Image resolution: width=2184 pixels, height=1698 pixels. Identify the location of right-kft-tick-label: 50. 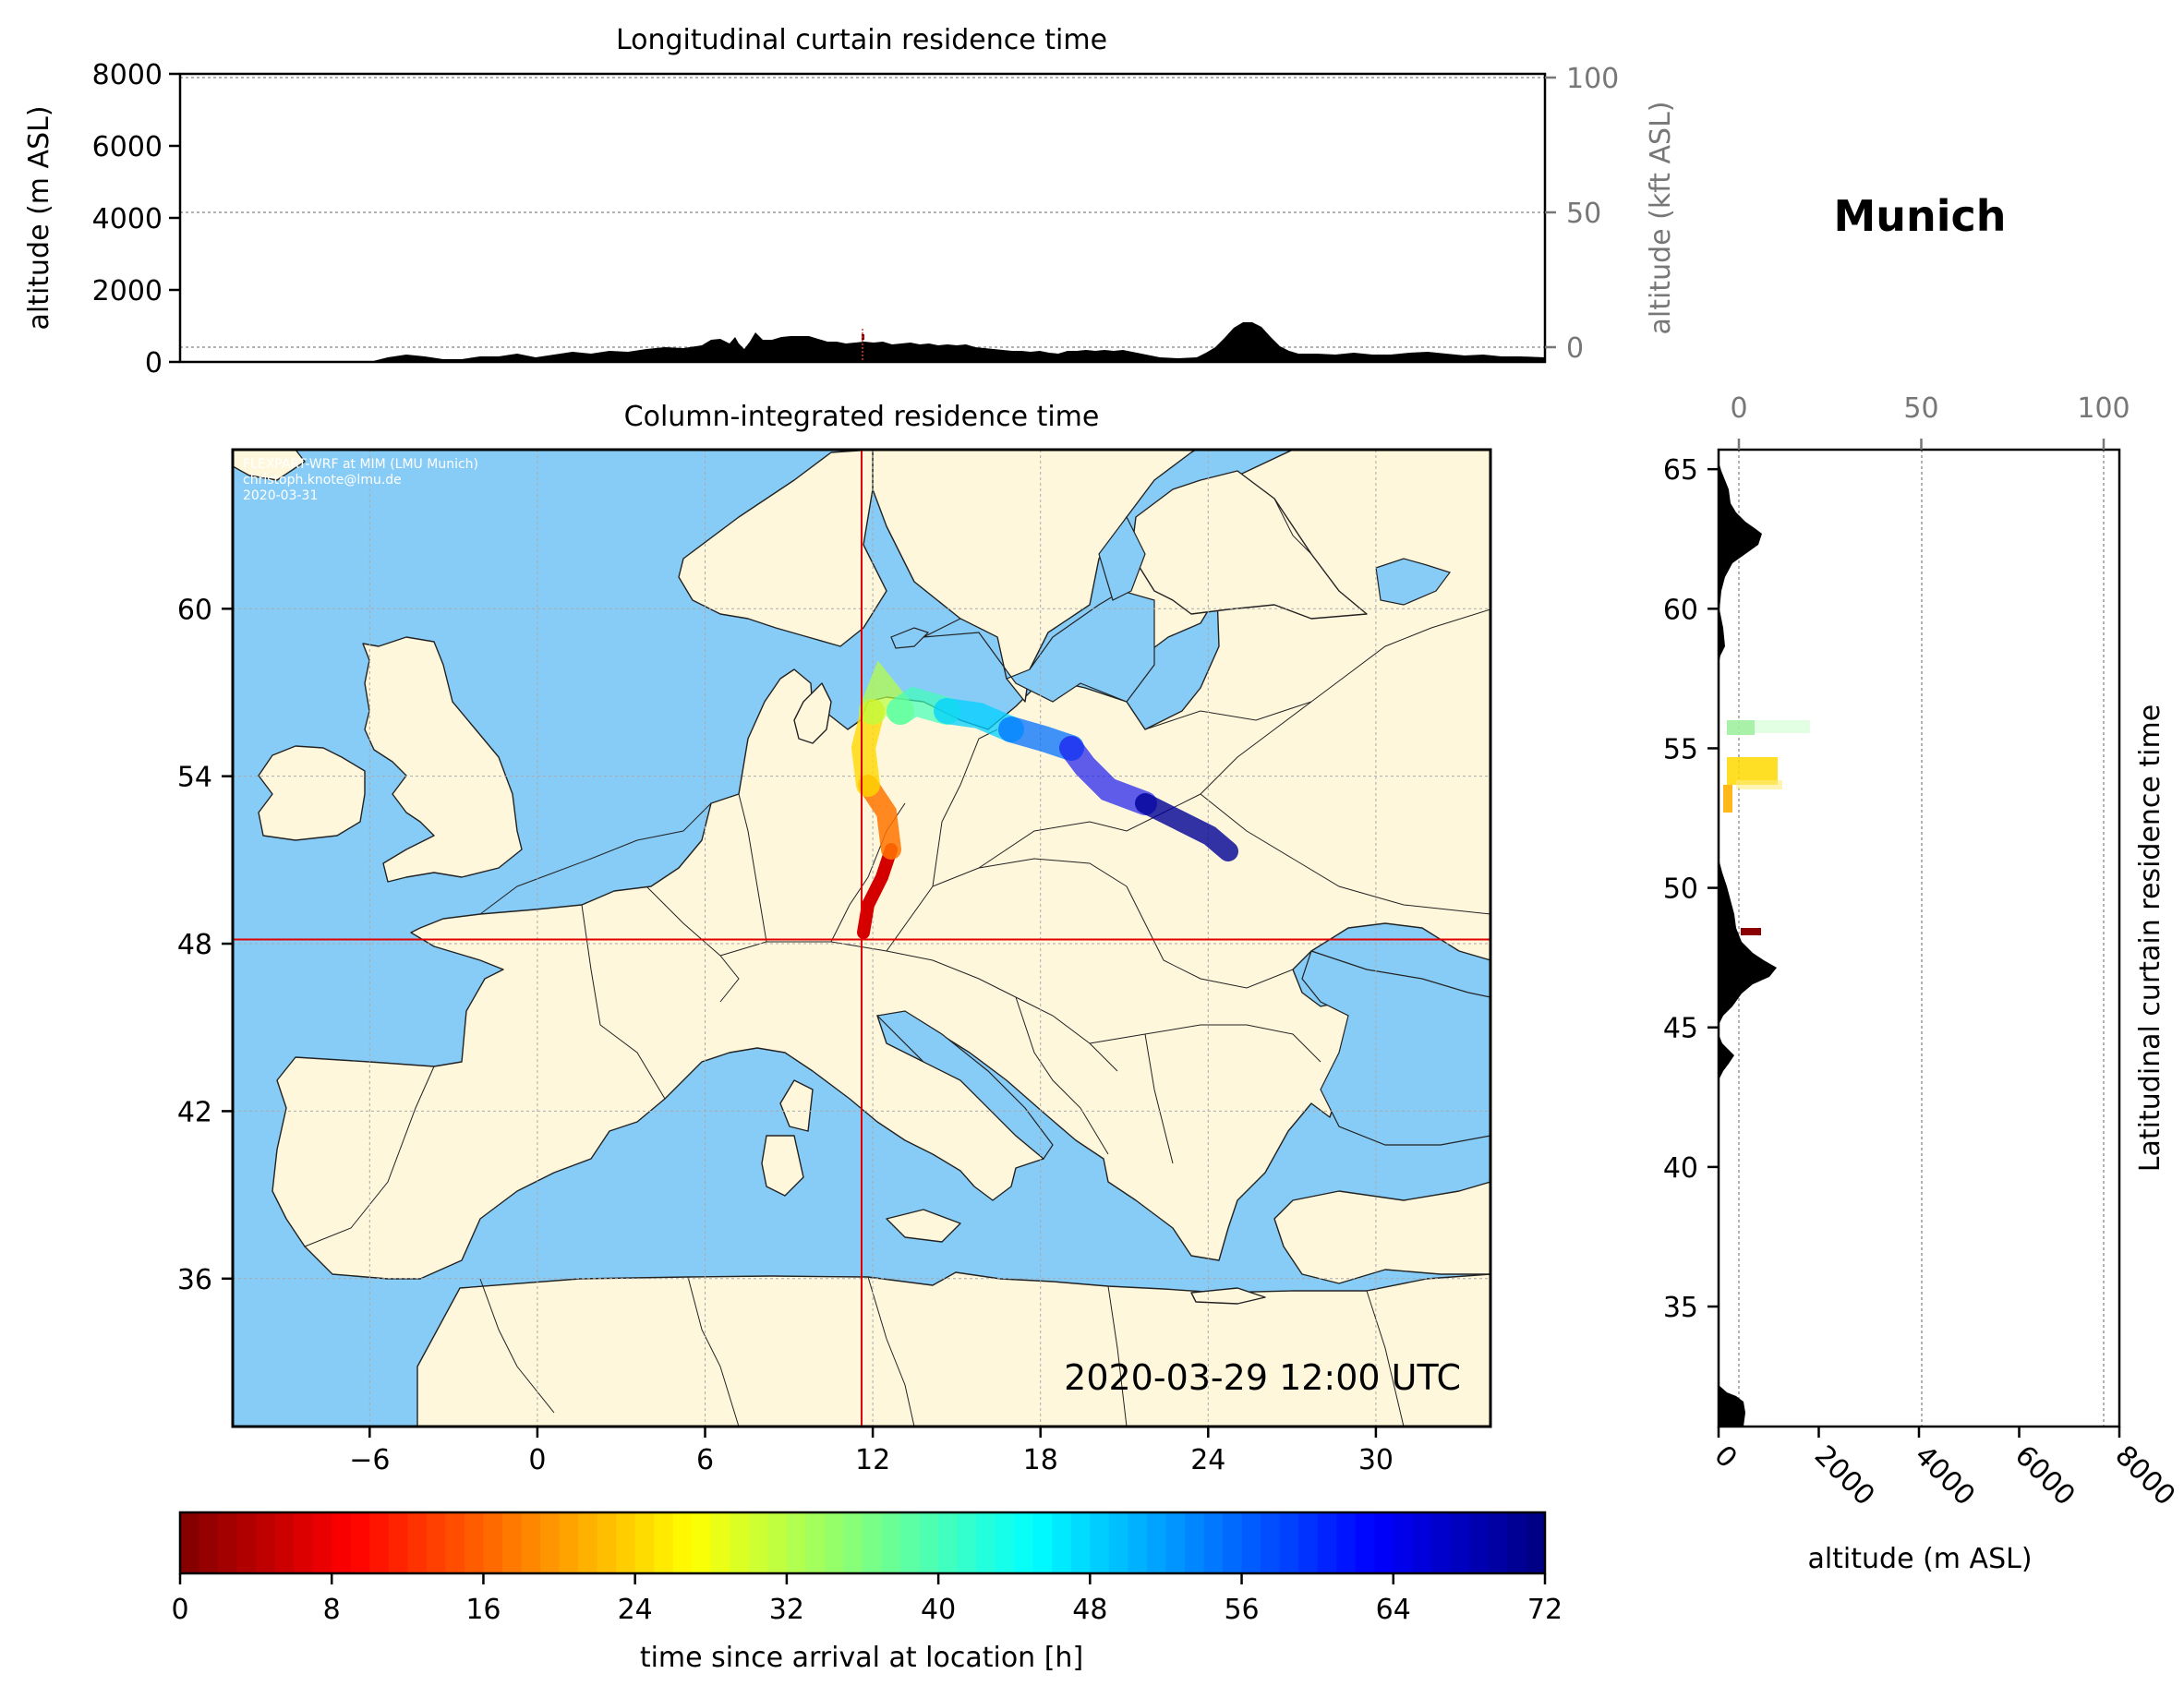
(1920, 408).